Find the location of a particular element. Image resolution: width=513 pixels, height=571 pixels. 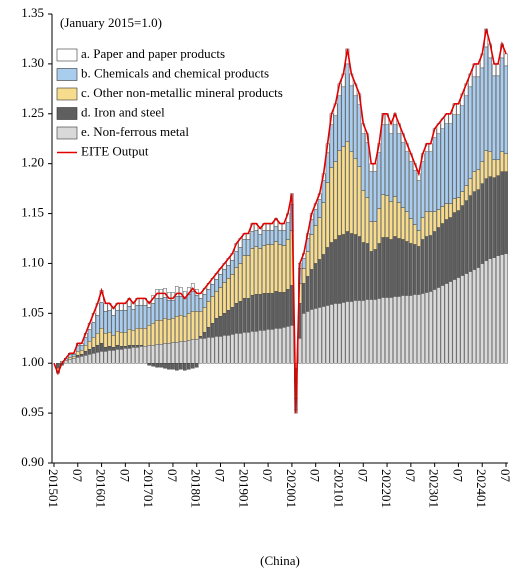

y-tick-label: 1.00 is located at coordinates (32, 361).